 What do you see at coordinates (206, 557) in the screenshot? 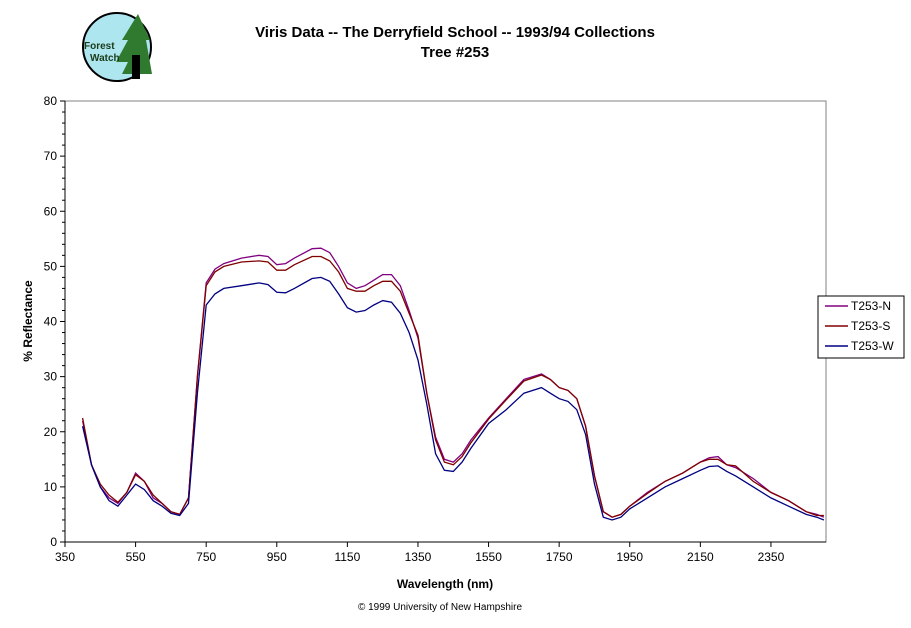
I see `x-tick-label: 750` at bounding box center [206, 557].